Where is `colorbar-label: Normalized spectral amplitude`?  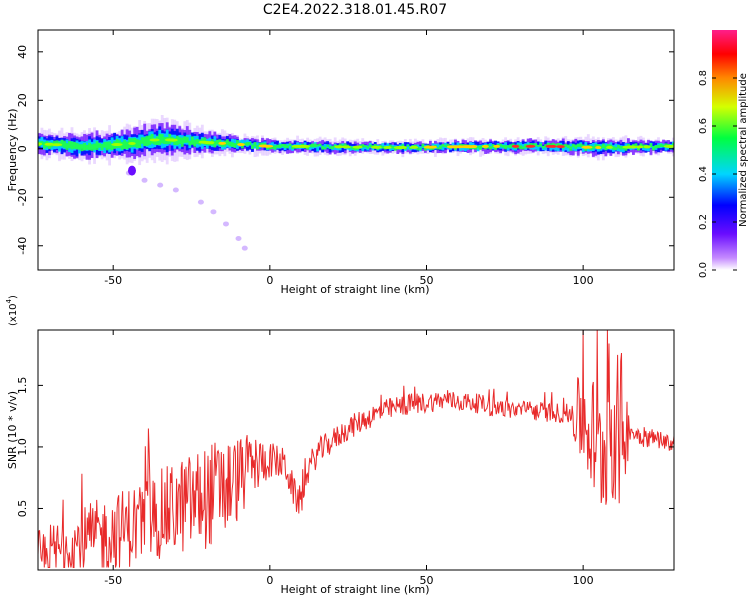
colorbar-label: Normalized spectral amplitude is located at coordinates (743, 150).